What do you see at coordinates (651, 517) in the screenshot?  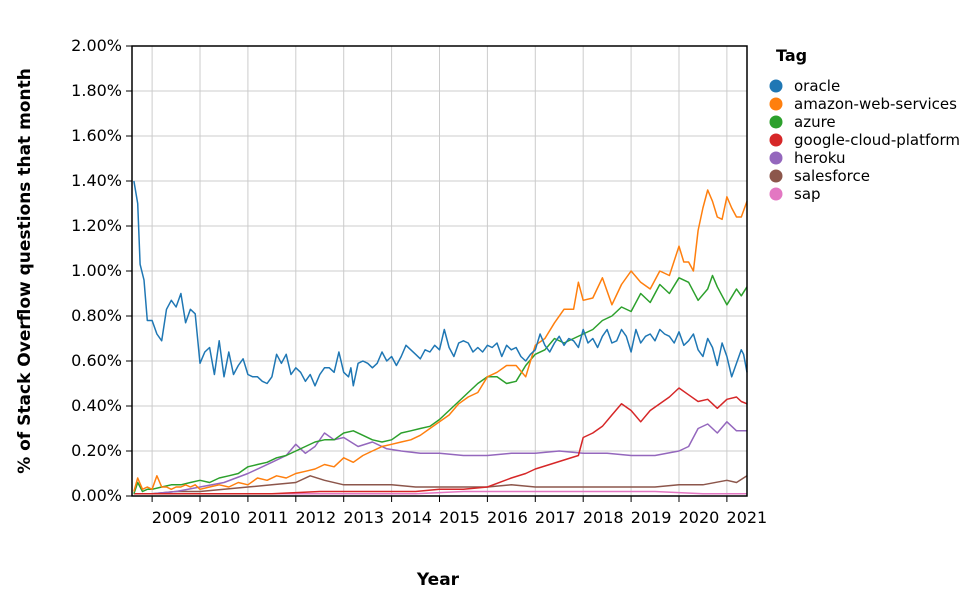 I see `x-tick-label: 2019` at bounding box center [651, 517].